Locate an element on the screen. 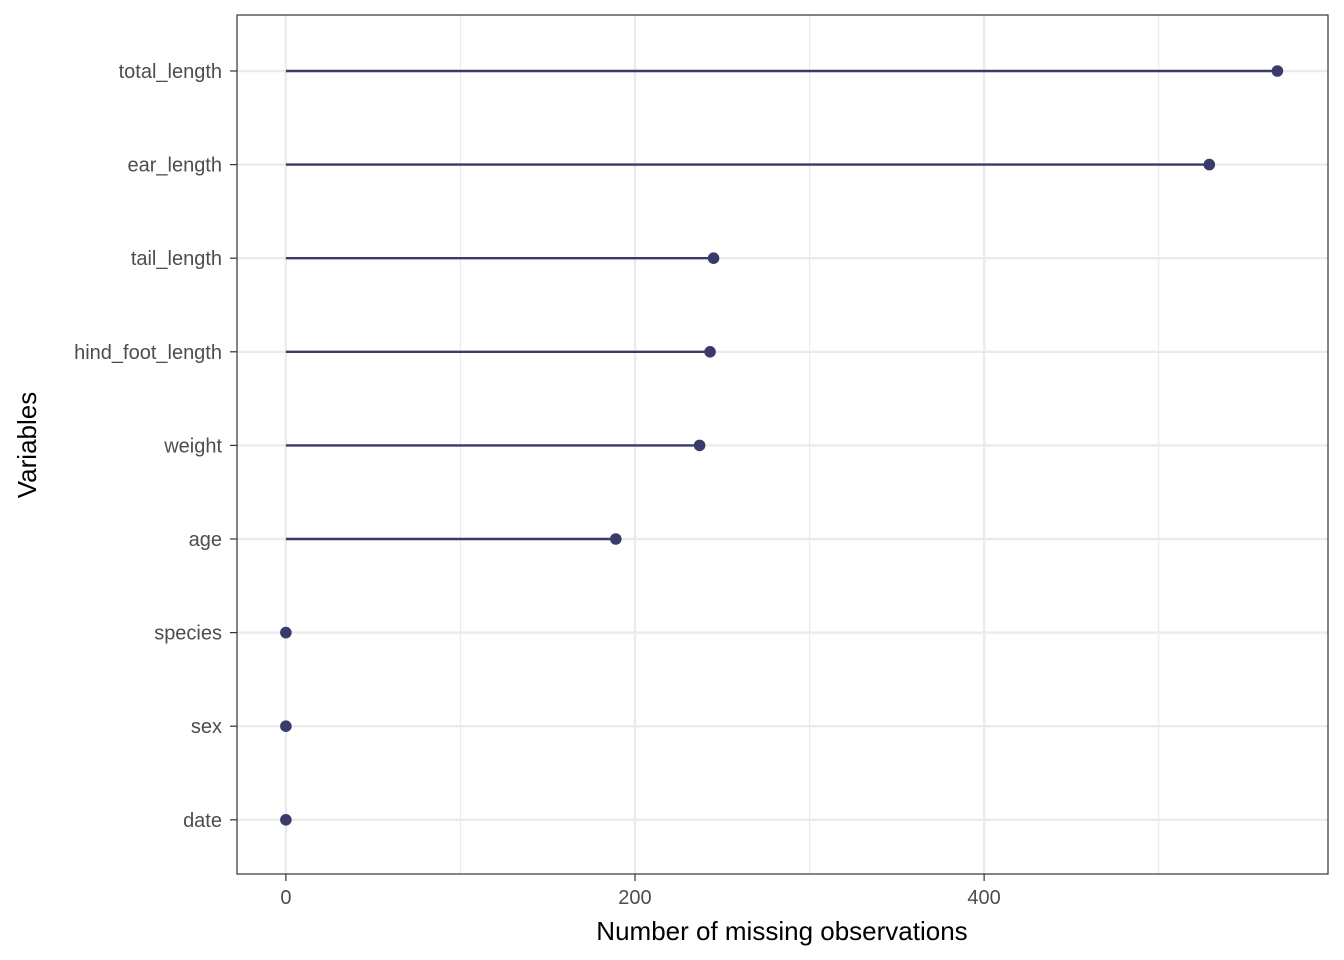 This screenshot has height=960, width=1344. x-tick-label: 400 is located at coordinates (983, 898).